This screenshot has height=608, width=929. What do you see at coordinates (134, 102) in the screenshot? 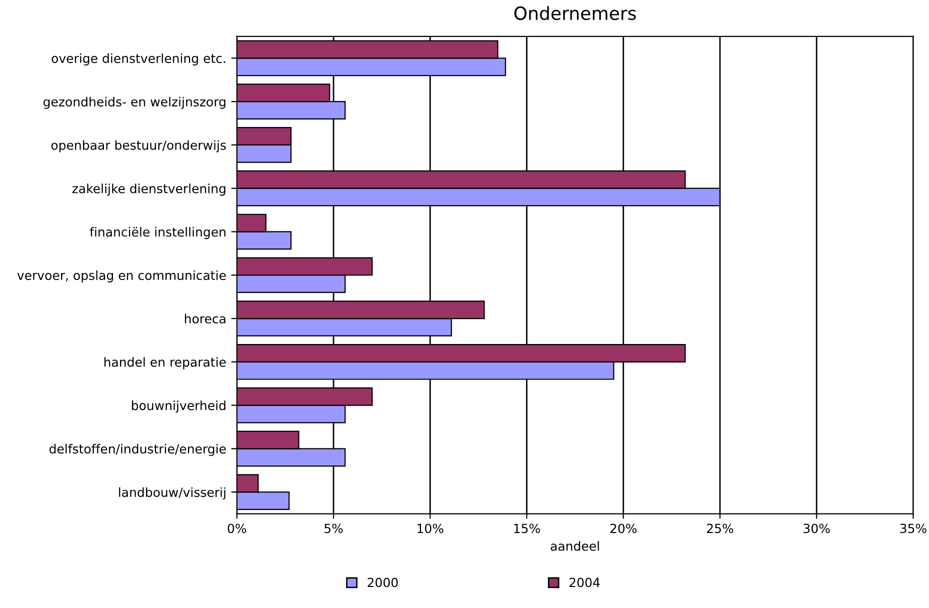
I see `y-tick-label: gezondheids- en welzijnszorg` at bounding box center [134, 102].